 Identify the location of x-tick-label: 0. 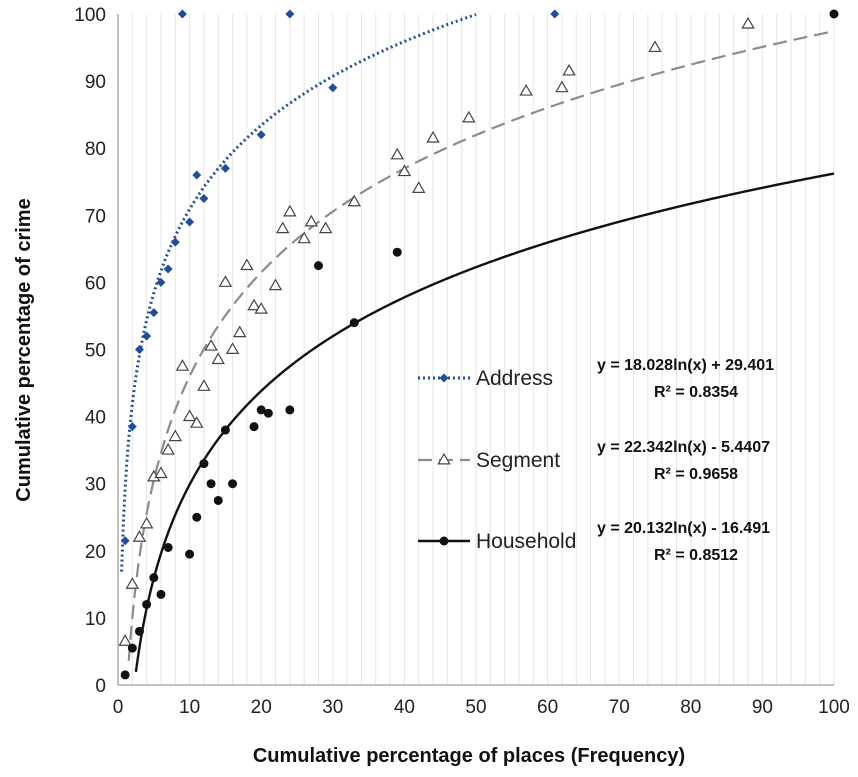
(118, 707).